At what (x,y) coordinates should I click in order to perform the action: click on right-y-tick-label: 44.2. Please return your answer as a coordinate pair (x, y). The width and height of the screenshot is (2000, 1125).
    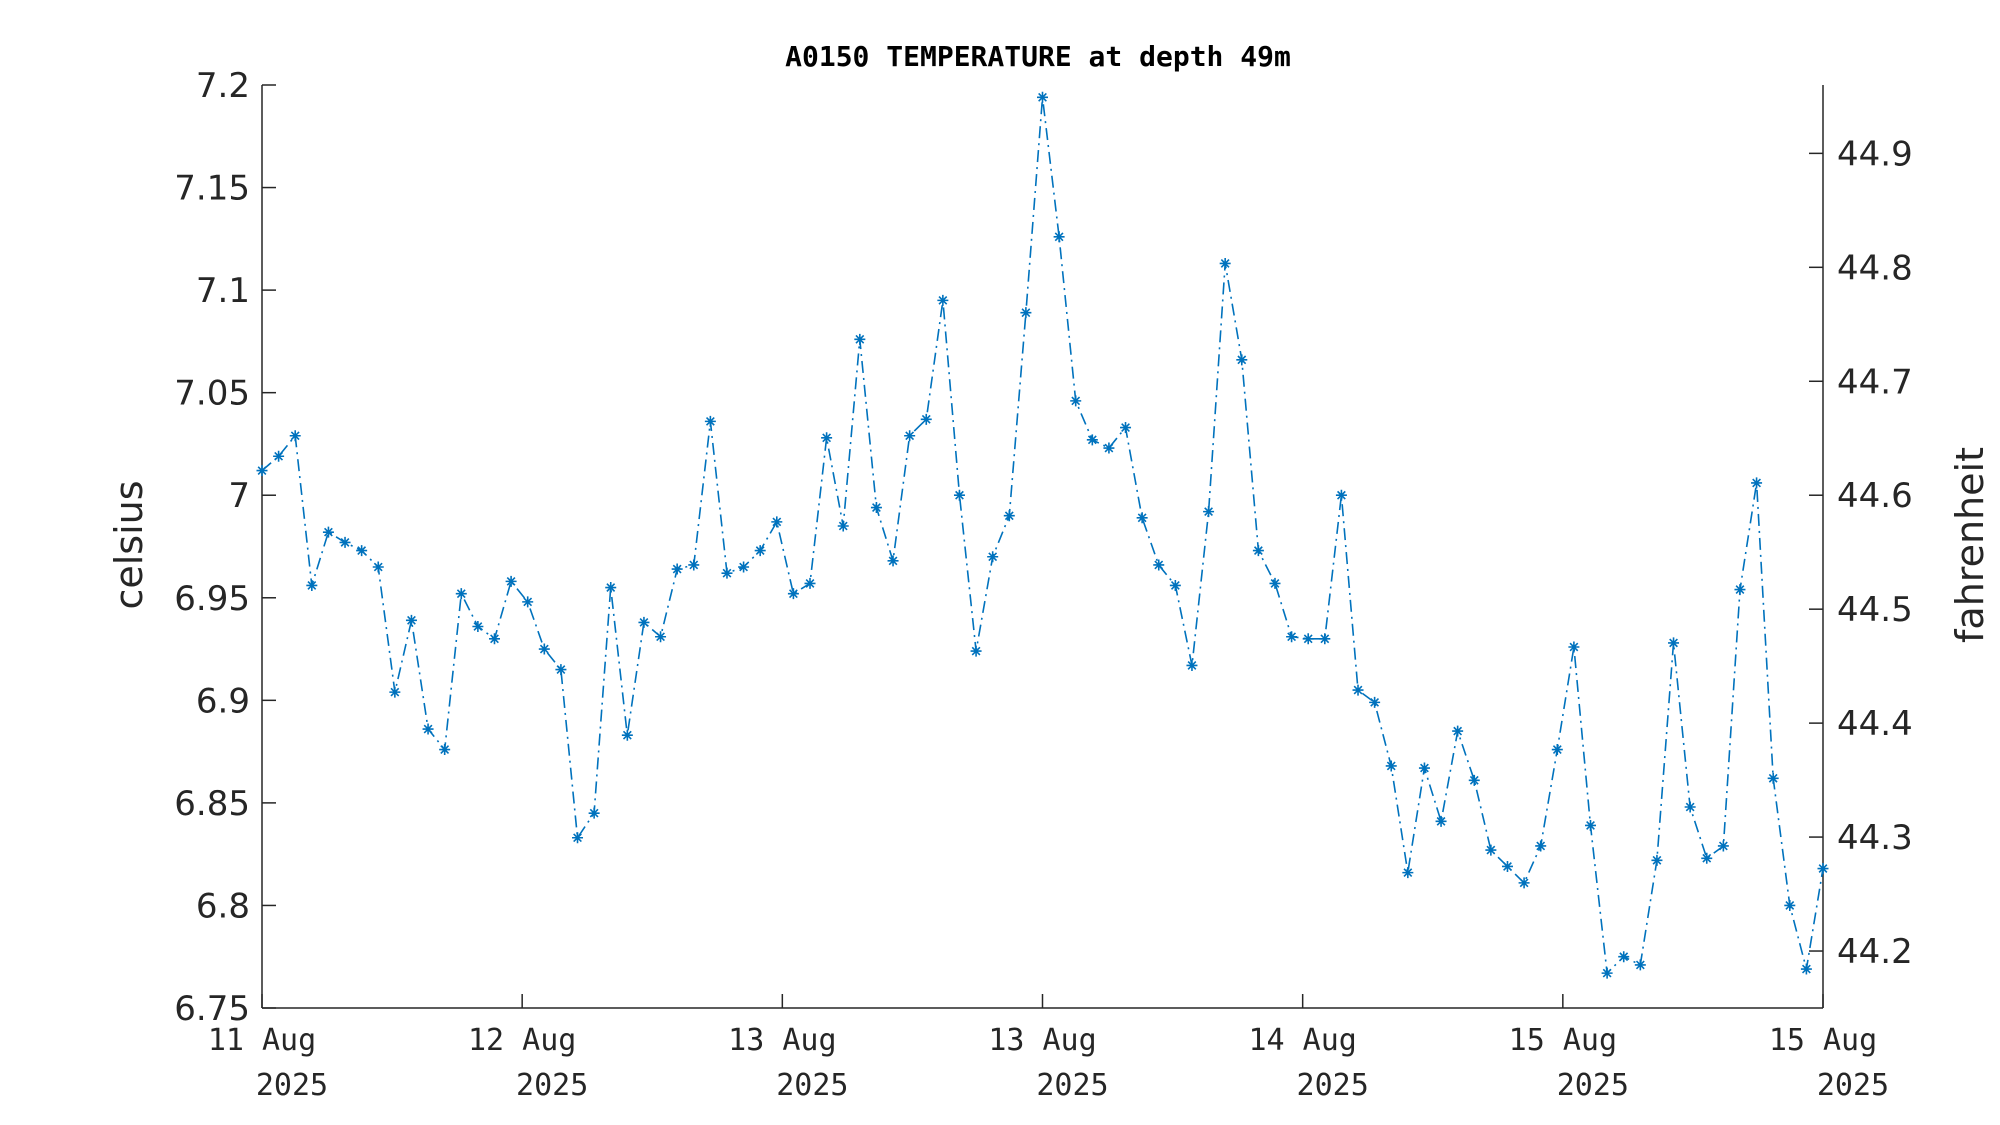
    Looking at the image, I should click on (1875, 952).